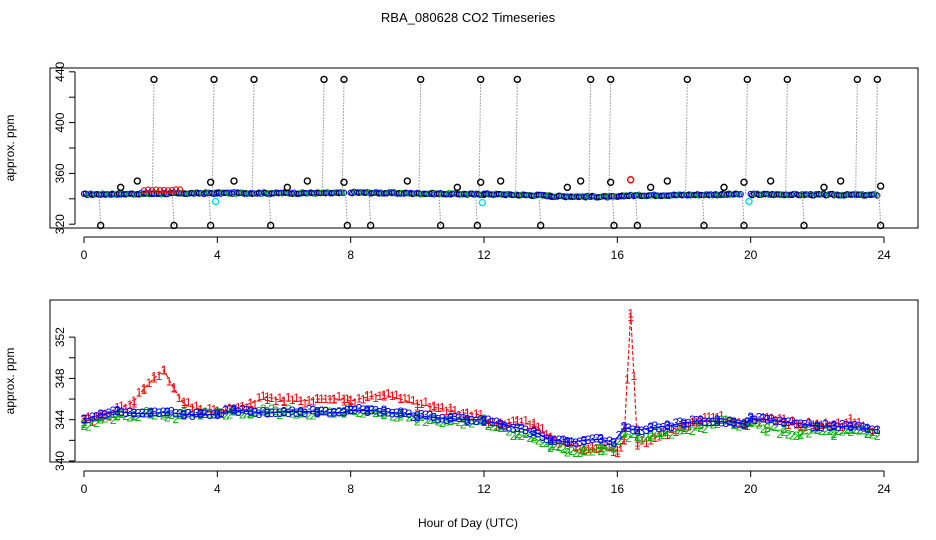 The image size is (936, 540). I want to click on top-cyan-point, so click(749, 201).